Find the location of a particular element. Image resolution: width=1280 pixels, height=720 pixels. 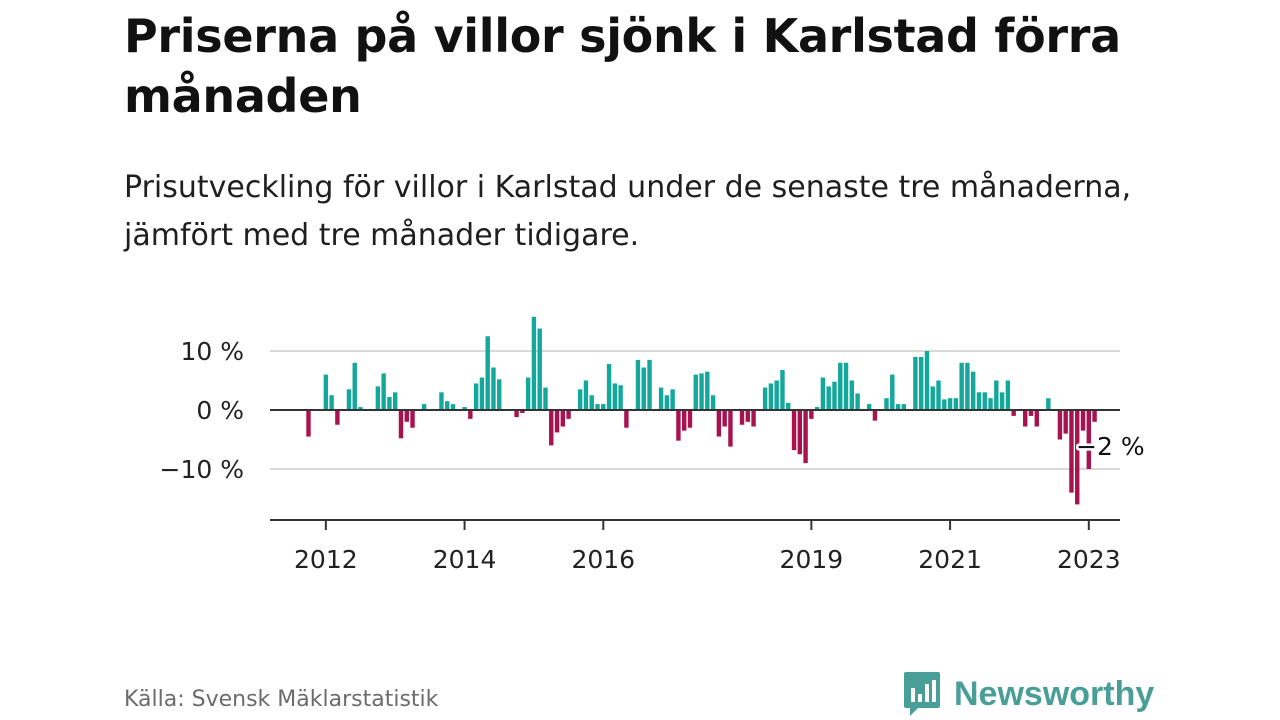

x-axis-labels: 2012 2014 2016 2019 2021 2023 is located at coordinates (707, 559).